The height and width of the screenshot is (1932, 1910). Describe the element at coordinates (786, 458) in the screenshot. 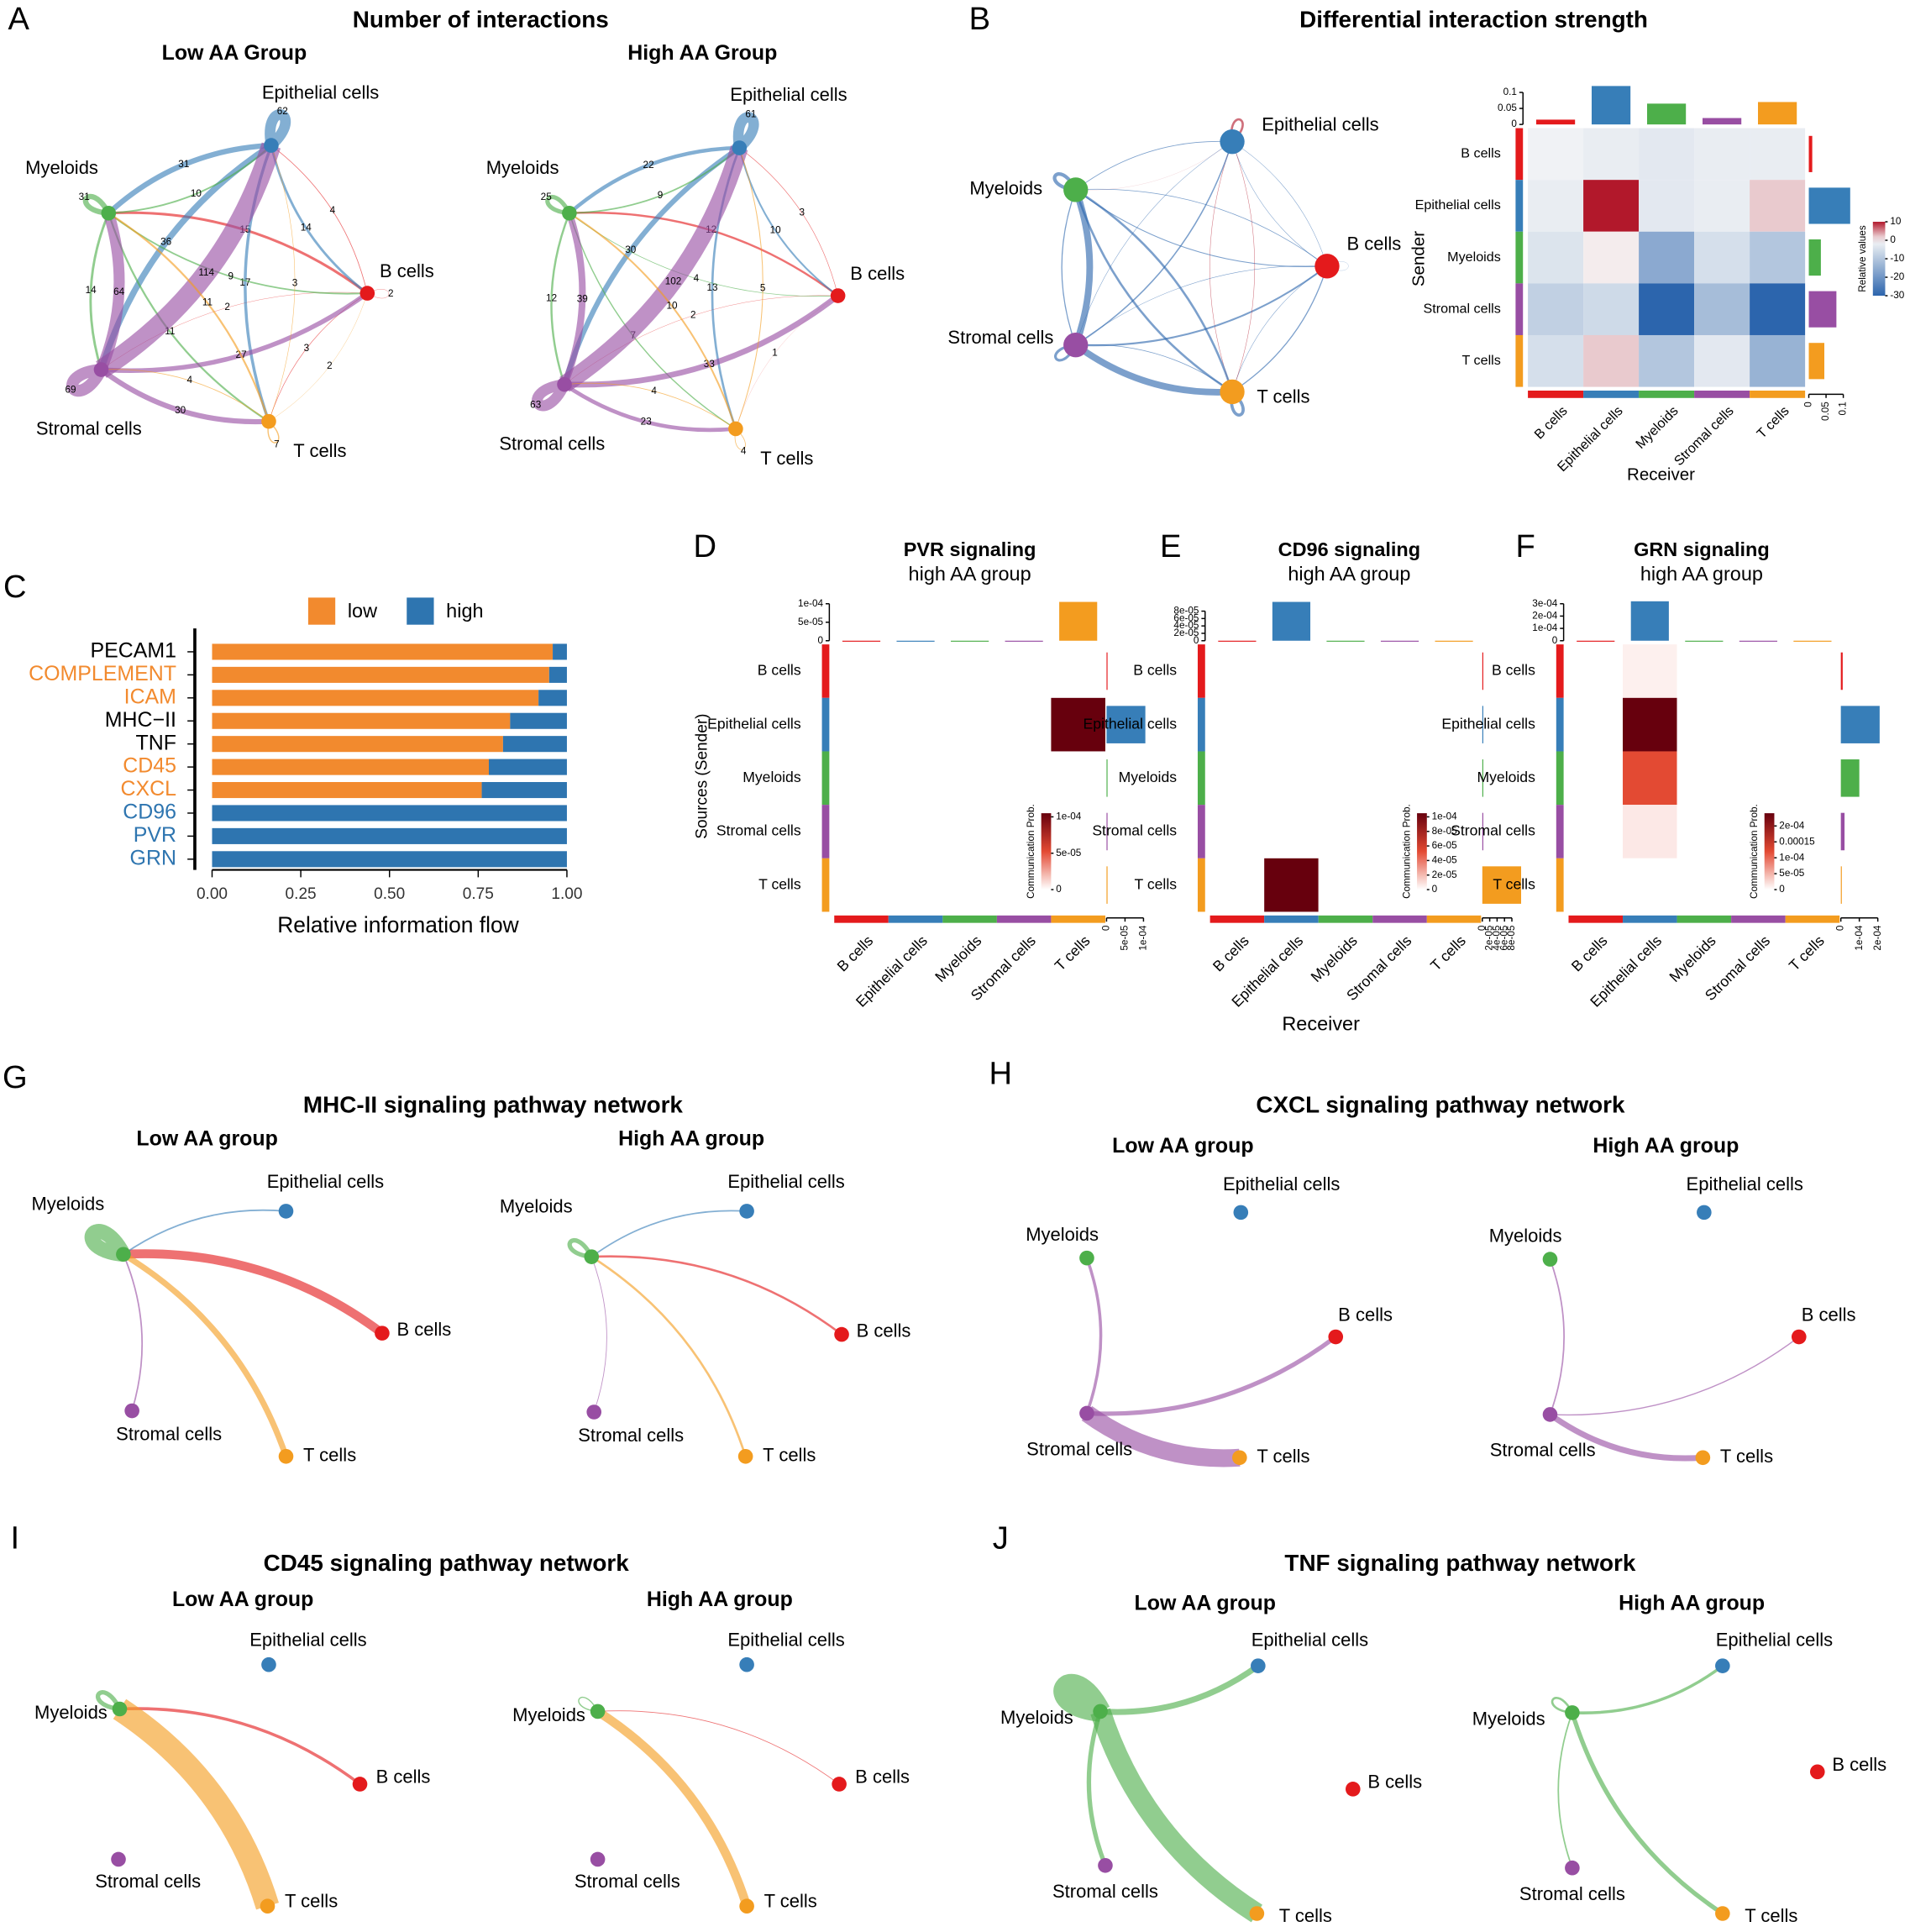

I see `node-label: T cells` at that location.